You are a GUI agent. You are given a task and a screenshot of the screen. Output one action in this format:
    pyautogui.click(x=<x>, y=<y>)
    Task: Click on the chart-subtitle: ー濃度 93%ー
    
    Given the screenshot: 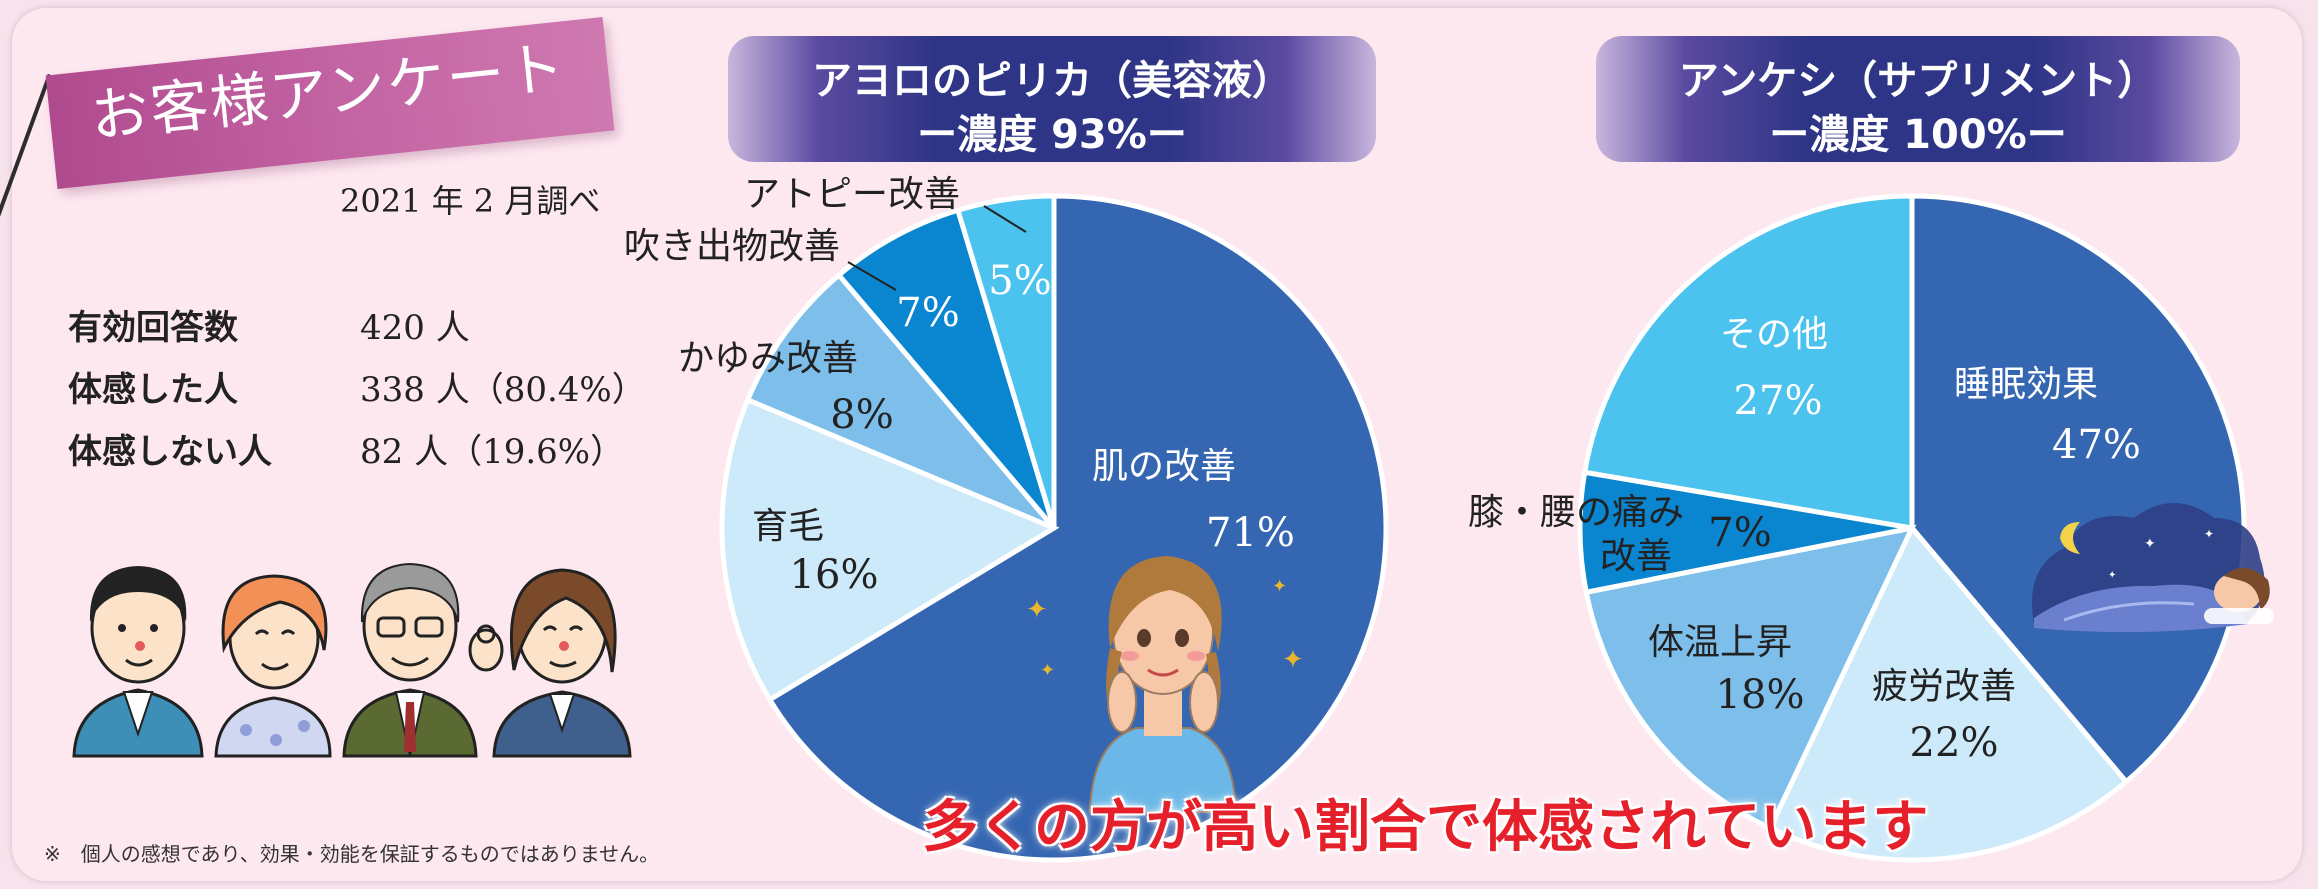 What is the action you would take?
    pyautogui.click(x=1052, y=135)
    